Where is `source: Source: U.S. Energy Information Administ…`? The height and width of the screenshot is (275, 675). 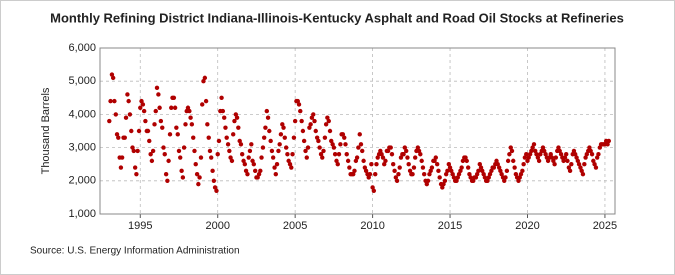
source: Source: U.S. Energy Information Administ… is located at coordinates (135, 251).